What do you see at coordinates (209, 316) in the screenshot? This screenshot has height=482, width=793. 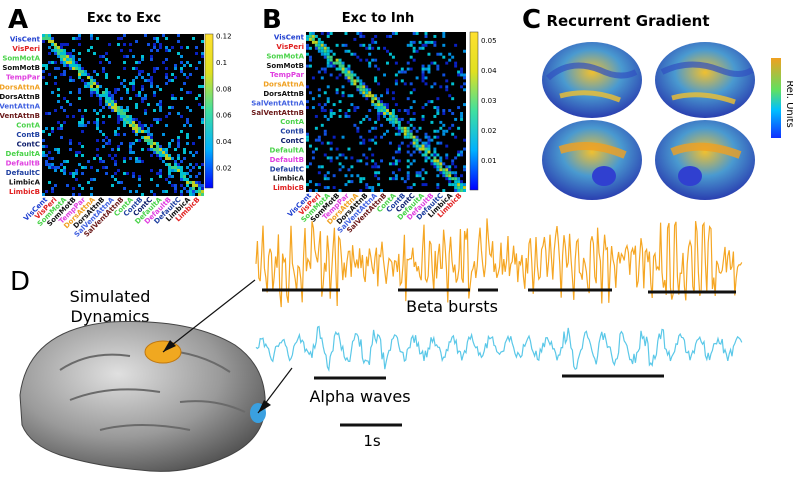 I see `arrow-to-beta` at bounding box center [209, 316].